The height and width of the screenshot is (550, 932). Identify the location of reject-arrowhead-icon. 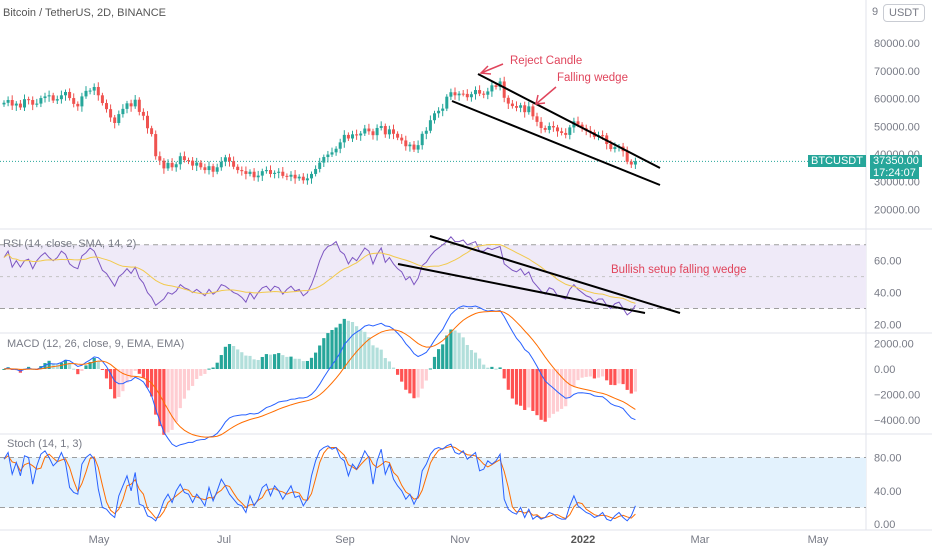
(485, 70).